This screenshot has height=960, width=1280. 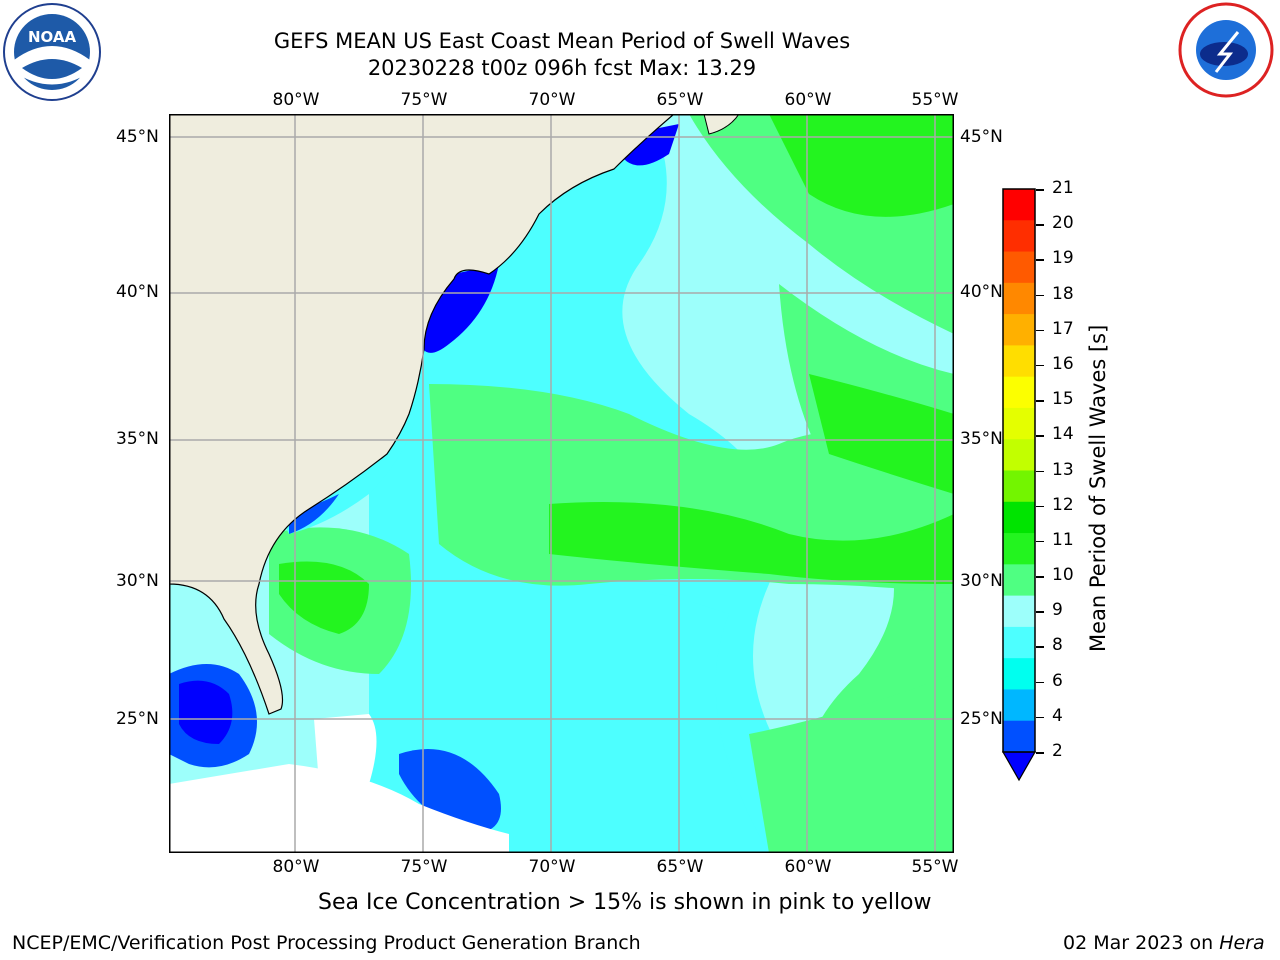 What do you see at coordinates (1057, 680) in the screenshot?
I see `colorbar-tick-label: 6` at bounding box center [1057, 680].